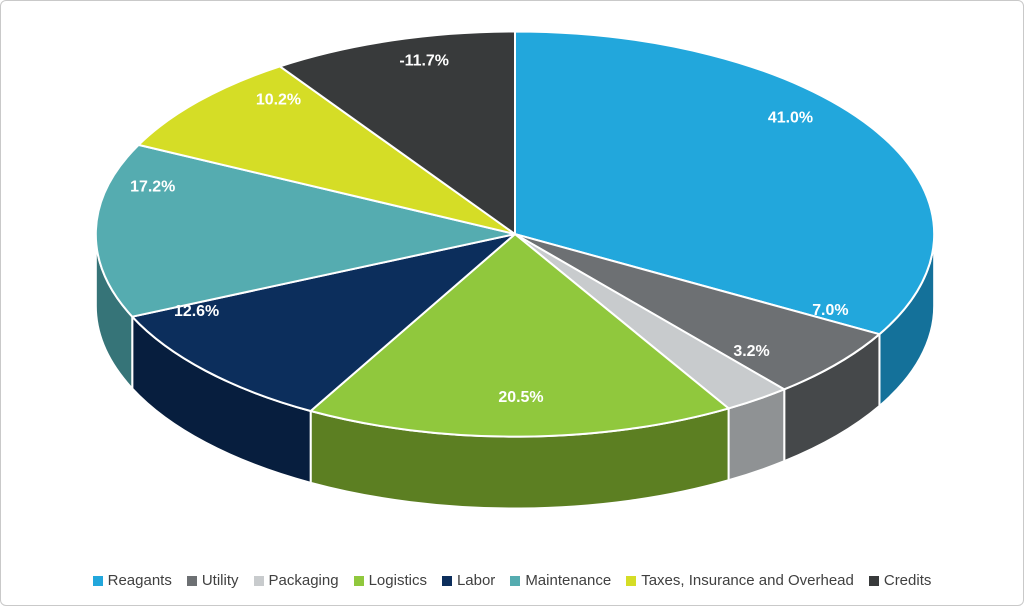 The image size is (1024, 606). I want to click on legend-label: Packaging, so click(303, 580).